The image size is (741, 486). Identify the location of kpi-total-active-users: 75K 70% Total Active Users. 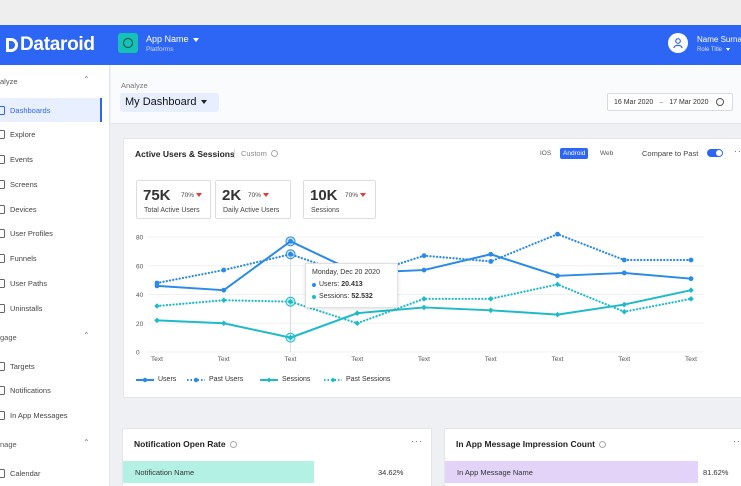
(173, 199).